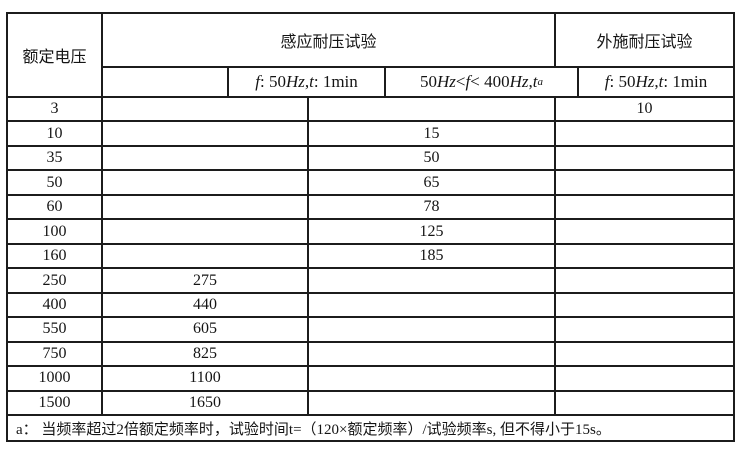  What do you see at coordinates (643, 40) in the screenshot?
I see `header-applied-withstand-test: 外施耐压试验` at bounding box center [643, 40].